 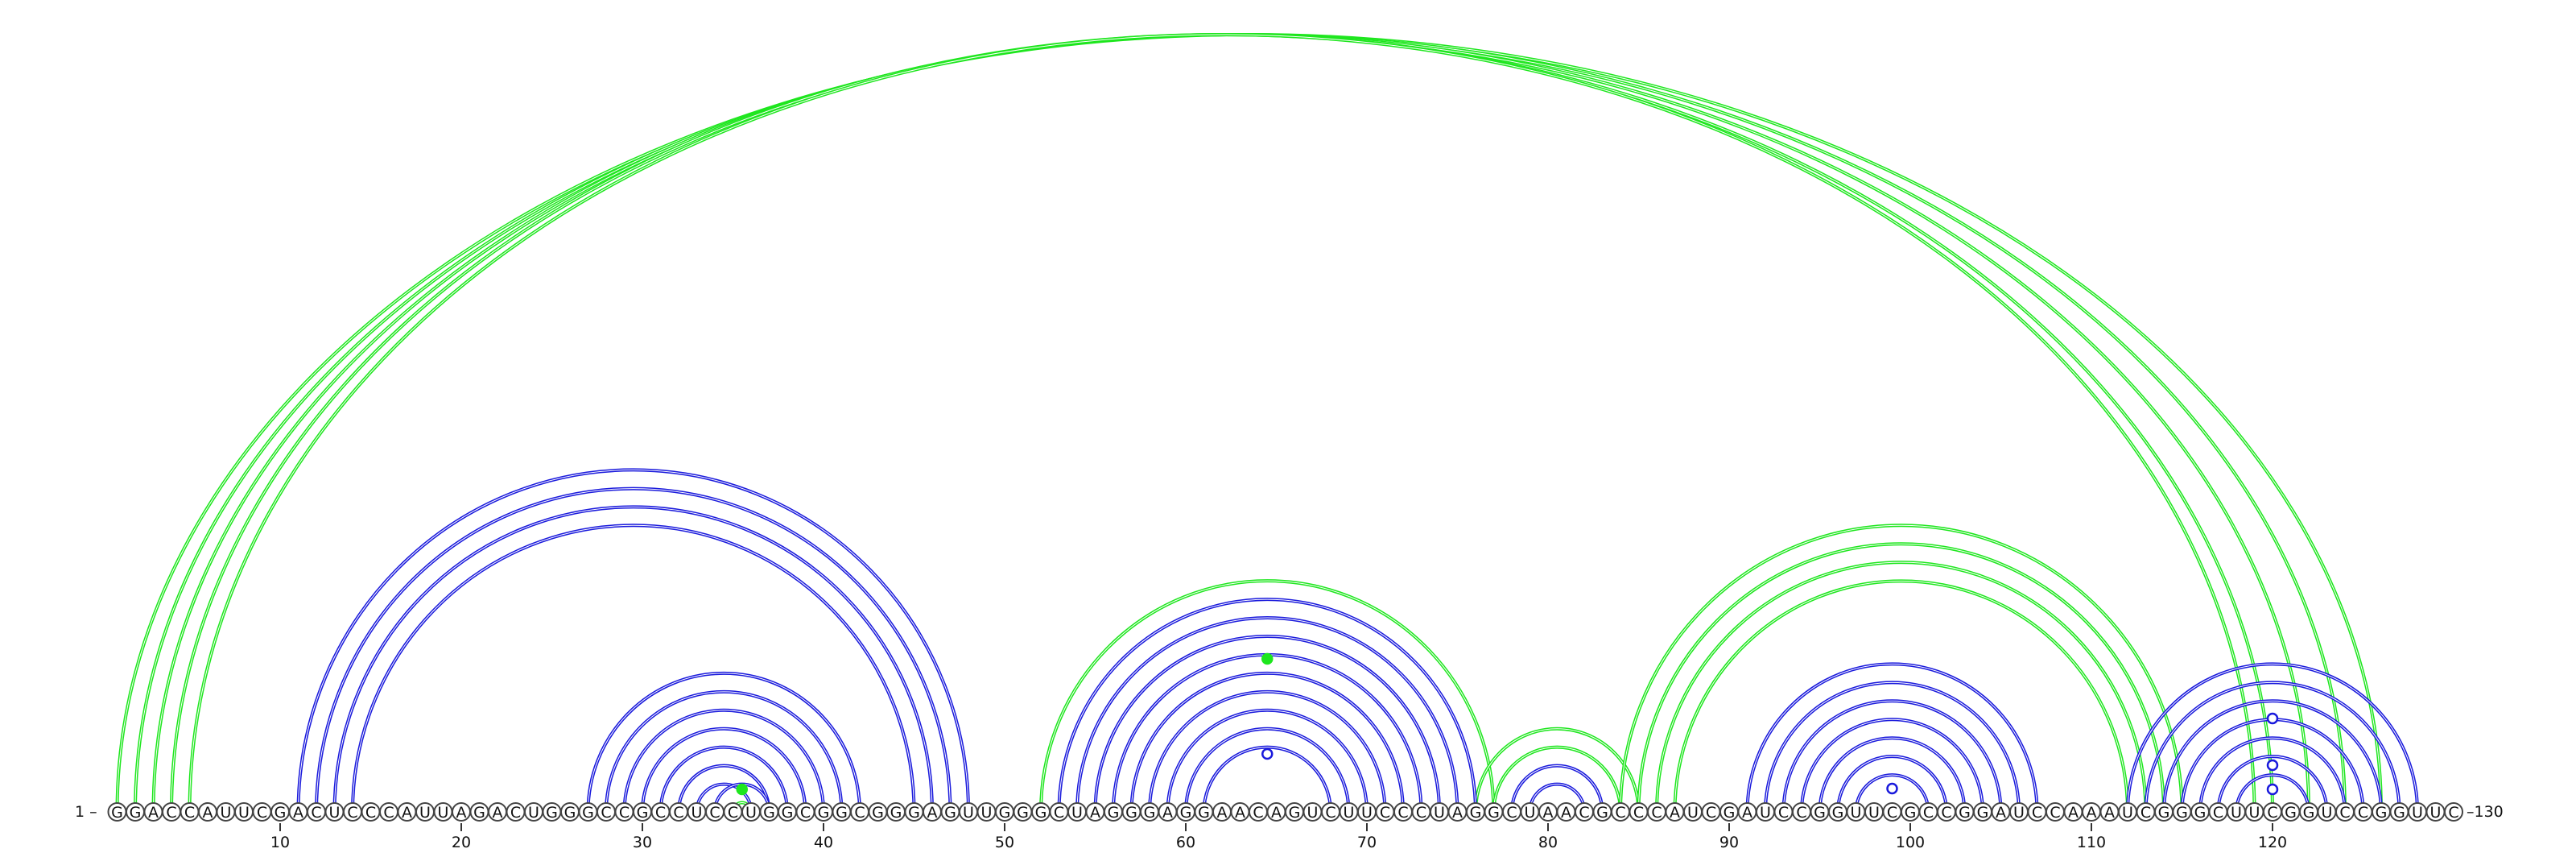 I want to click on tick-label: 70, so click(x=1367, y=843).